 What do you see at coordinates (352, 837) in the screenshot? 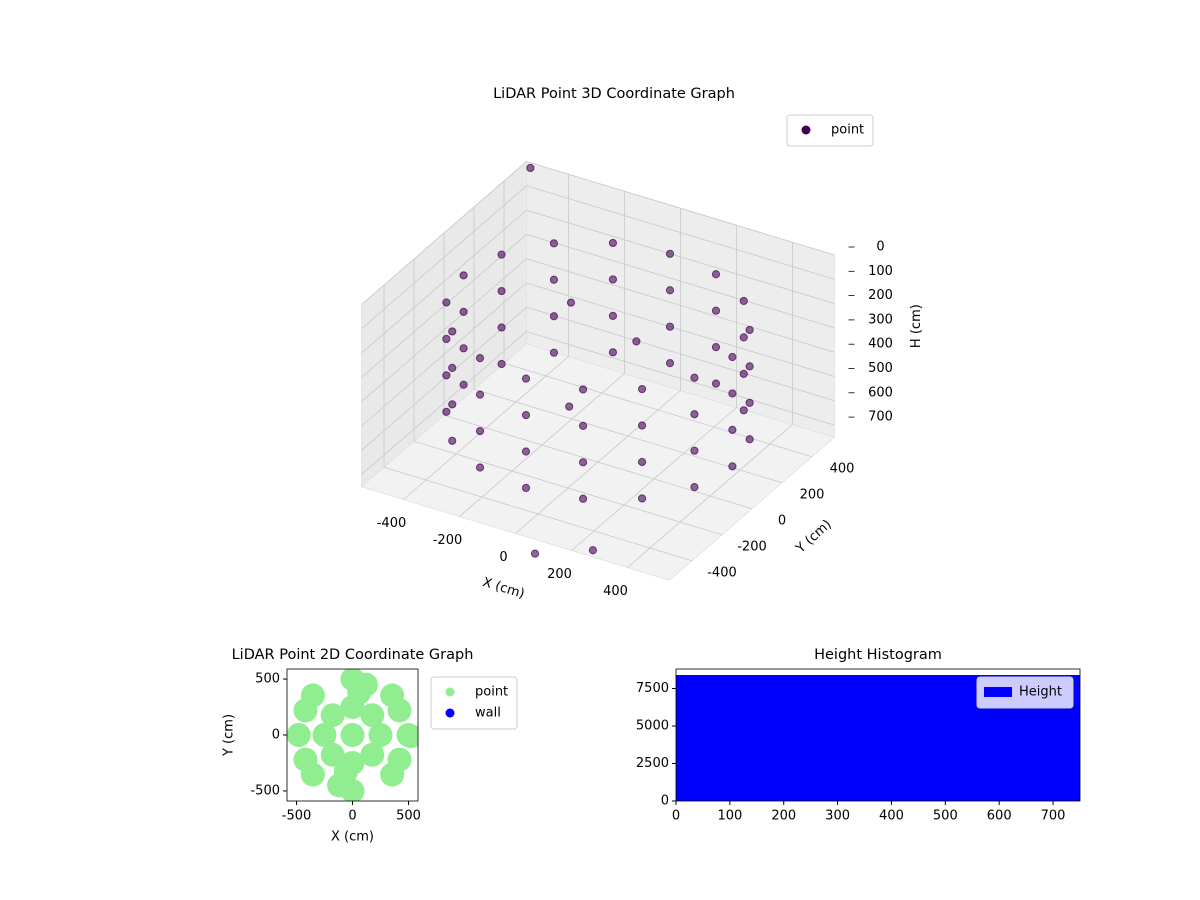
I see `x-axis-label: X (cm)` at bounding box center [352, 837].